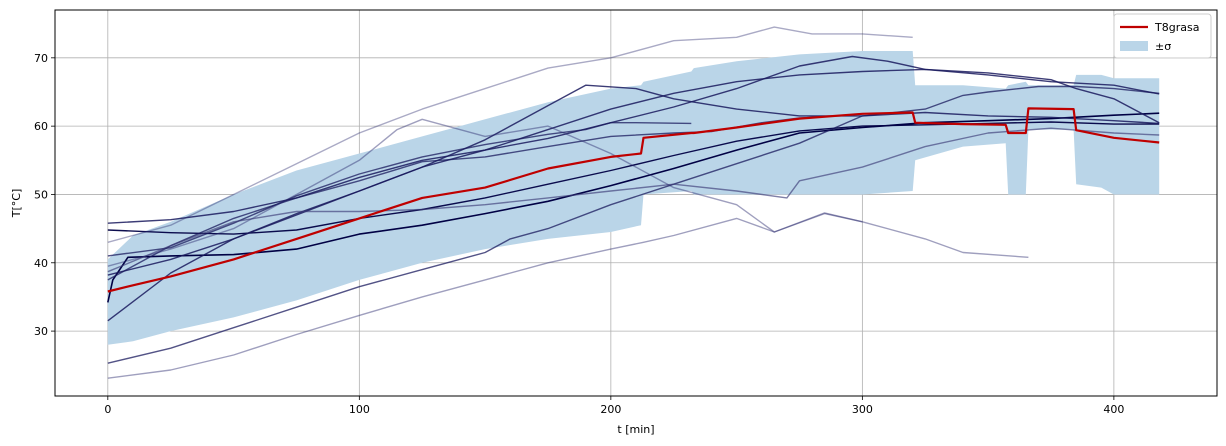  What do you see at coordinates (359, 409) in the screenshot?
I see `x-tick-label: 100` at bounding box center [359, 409].